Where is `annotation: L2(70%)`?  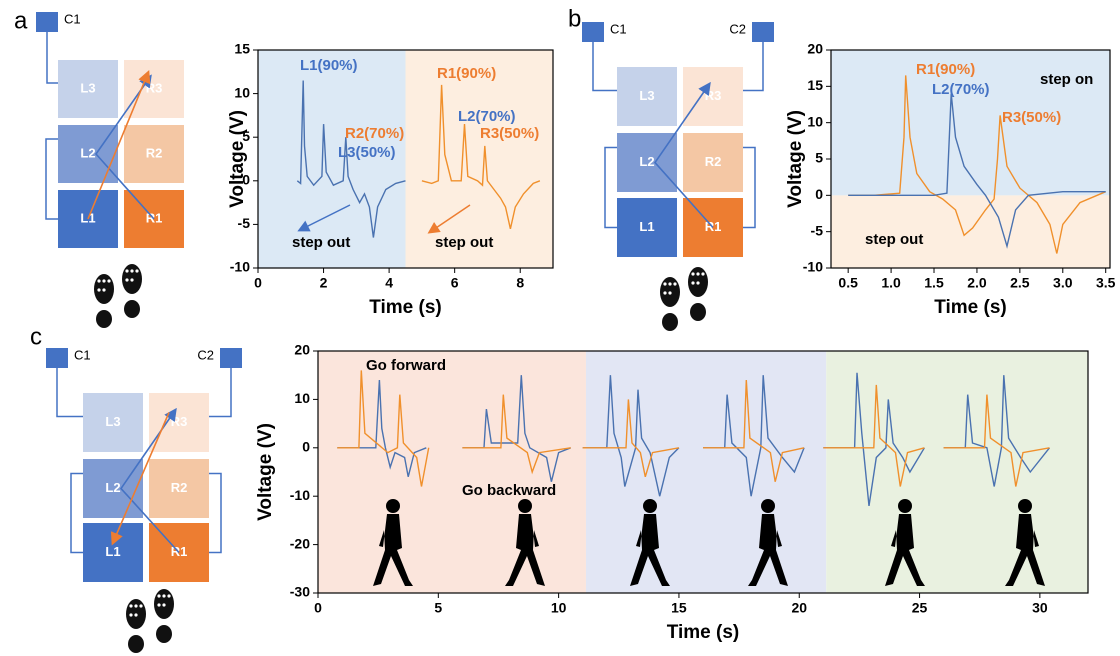
annotation: L2(70%) is located at coordinates (487, 116).